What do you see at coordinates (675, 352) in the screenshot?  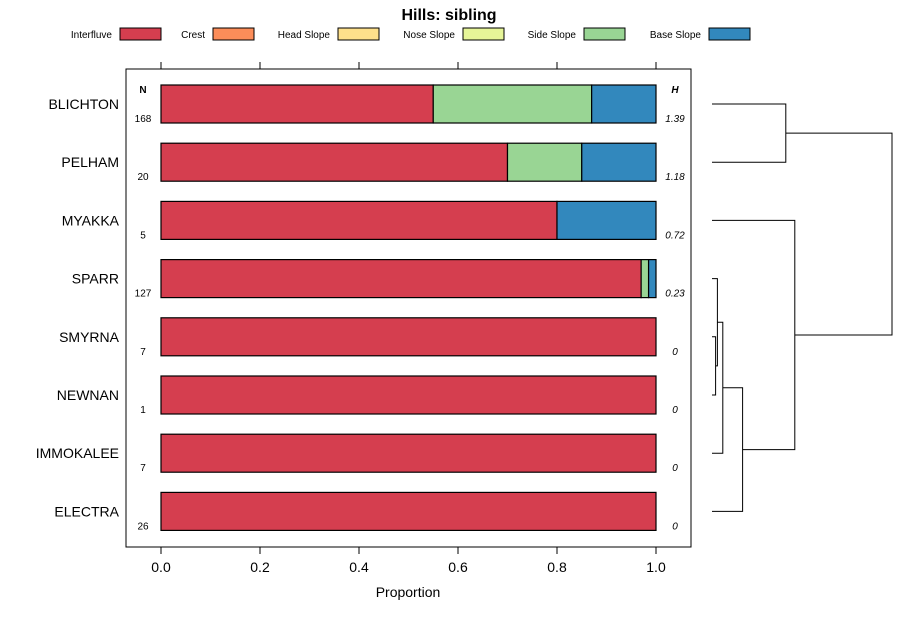 I see `h-value-smyrna: 0` at bounding box center [675, 352].